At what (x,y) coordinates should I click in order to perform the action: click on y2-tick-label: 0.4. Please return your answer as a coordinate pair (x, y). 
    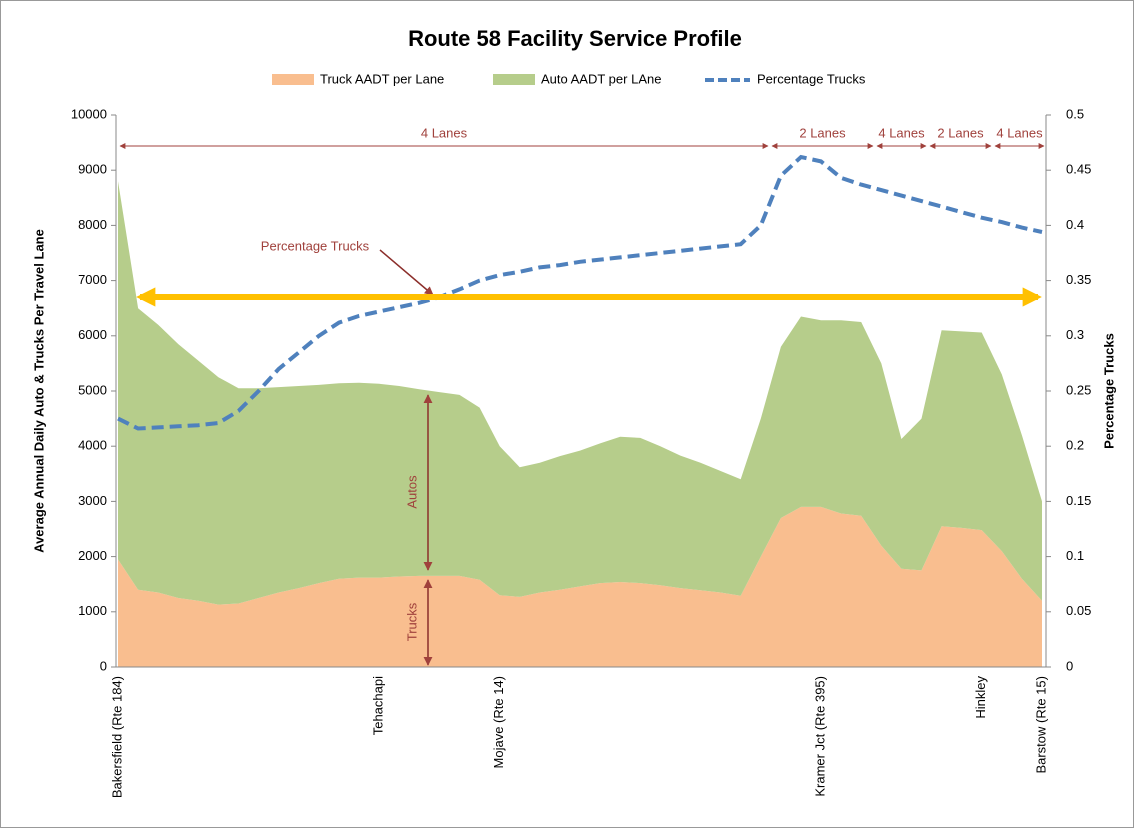
    Looking at the image, I should click on (1075, 224).